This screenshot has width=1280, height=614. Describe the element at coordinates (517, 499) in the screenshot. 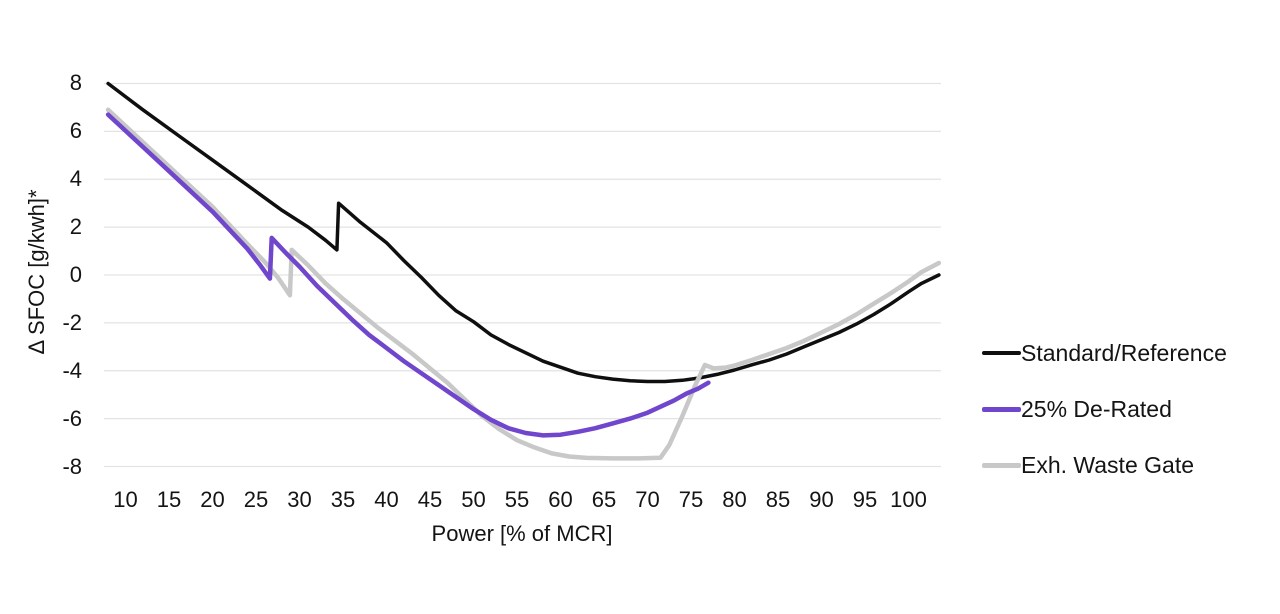

I see `x-tick-label-55: 55` at that location.